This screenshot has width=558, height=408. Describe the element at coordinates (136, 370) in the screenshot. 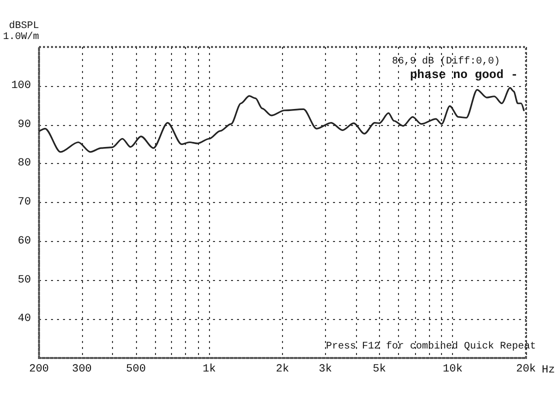

I see `x-tick-label: 500` at that location.